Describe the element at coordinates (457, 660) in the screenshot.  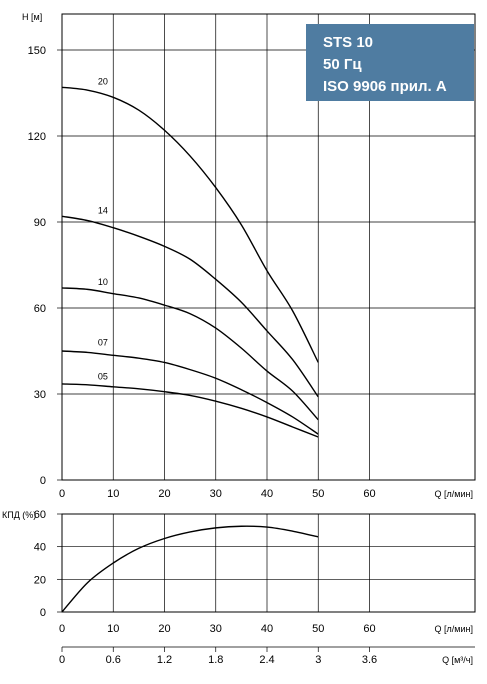
I see `secondary-axis-label: Q [м³/ч]` at that location.